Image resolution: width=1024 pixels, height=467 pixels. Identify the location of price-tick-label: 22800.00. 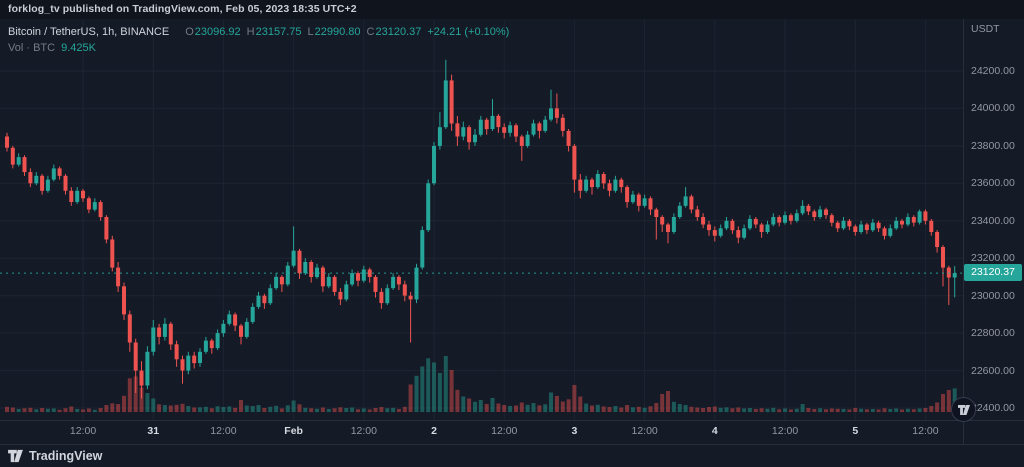
(993, 333).